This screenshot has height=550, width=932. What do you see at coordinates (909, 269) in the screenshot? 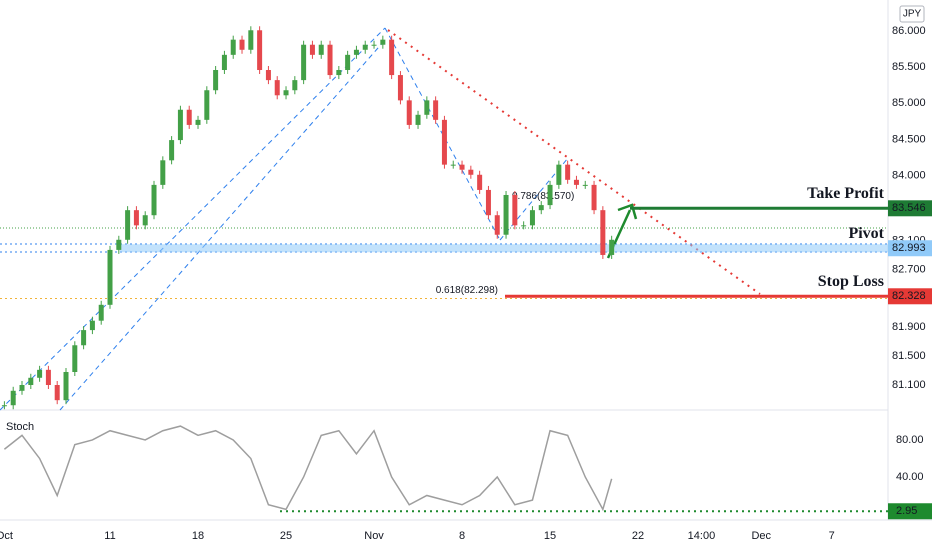
I see `y-tick-label: 82.700` at bounding box center [909, 269].